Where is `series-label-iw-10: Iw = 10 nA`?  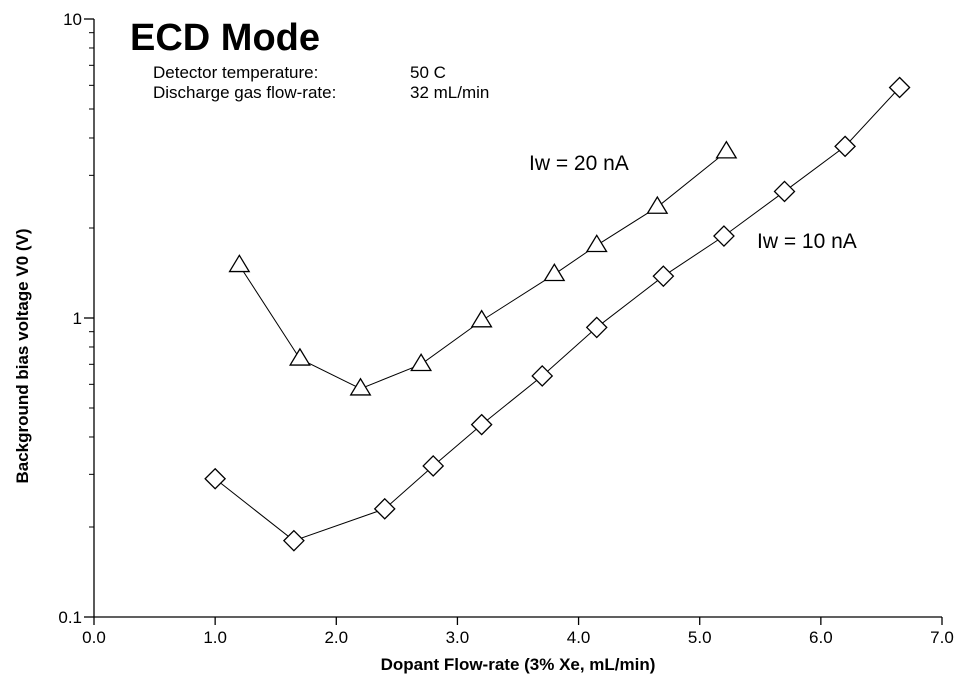 series-label-iw-10: Iw = 10 nA is located at coordinates (807, 241).